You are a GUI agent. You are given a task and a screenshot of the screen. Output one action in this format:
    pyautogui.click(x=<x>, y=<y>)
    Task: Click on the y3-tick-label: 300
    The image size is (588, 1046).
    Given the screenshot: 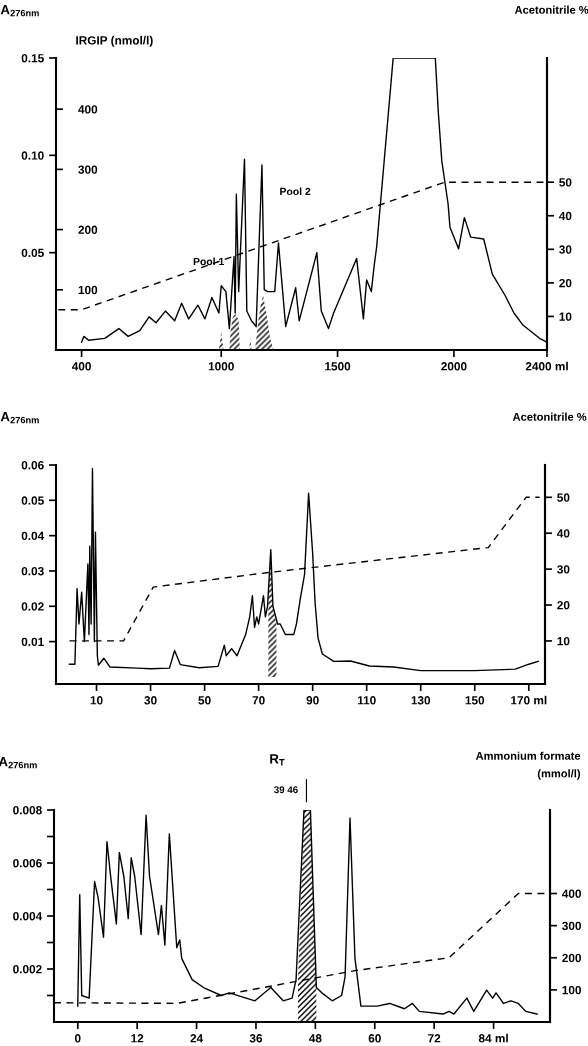 What is the action you would take?
    pyautogui.click(x=88, y=169)
    